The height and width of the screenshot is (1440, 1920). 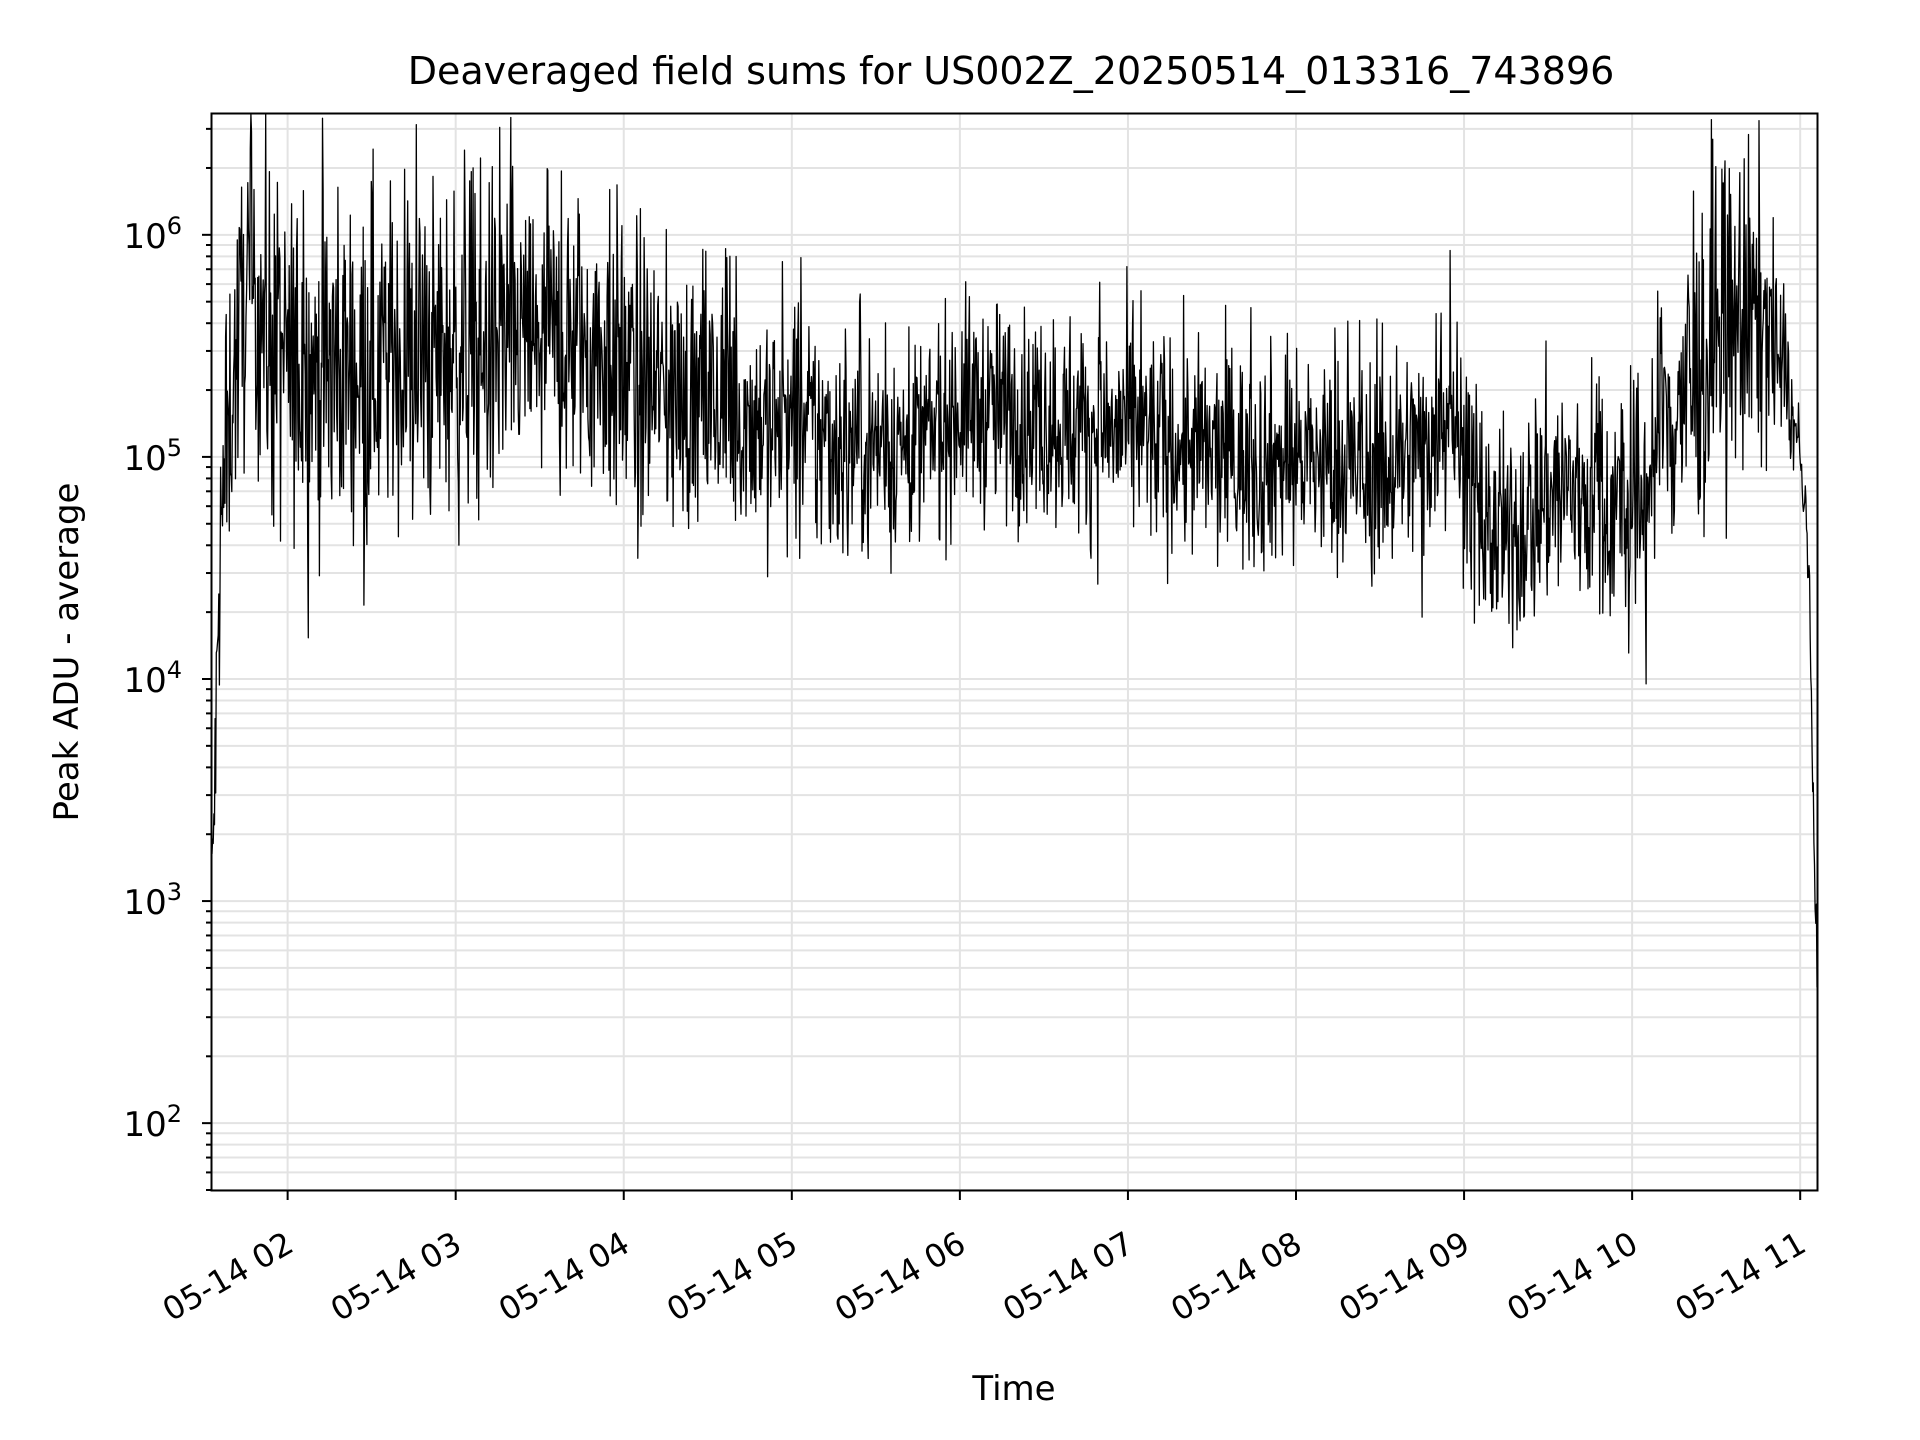 I want to click on y-tick-label: 10⁵, so click(x=152, y=456).